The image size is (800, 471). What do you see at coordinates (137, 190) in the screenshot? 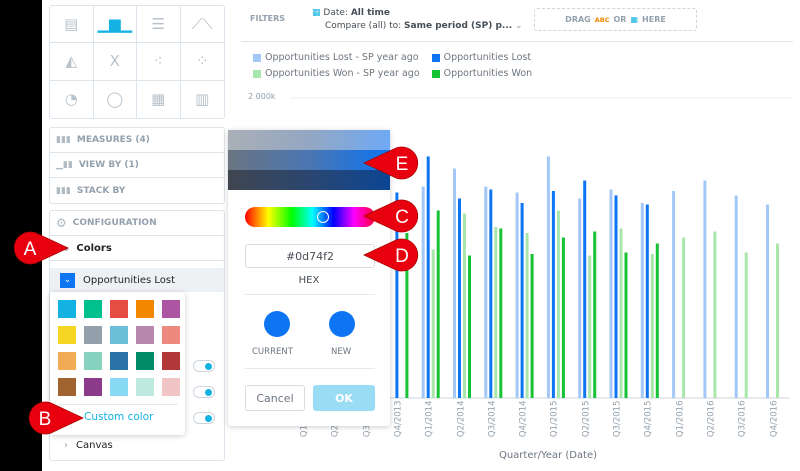
I see `stack-by-bucket: ▮▮▮ STACK BY` at bounding box center [137, 190].